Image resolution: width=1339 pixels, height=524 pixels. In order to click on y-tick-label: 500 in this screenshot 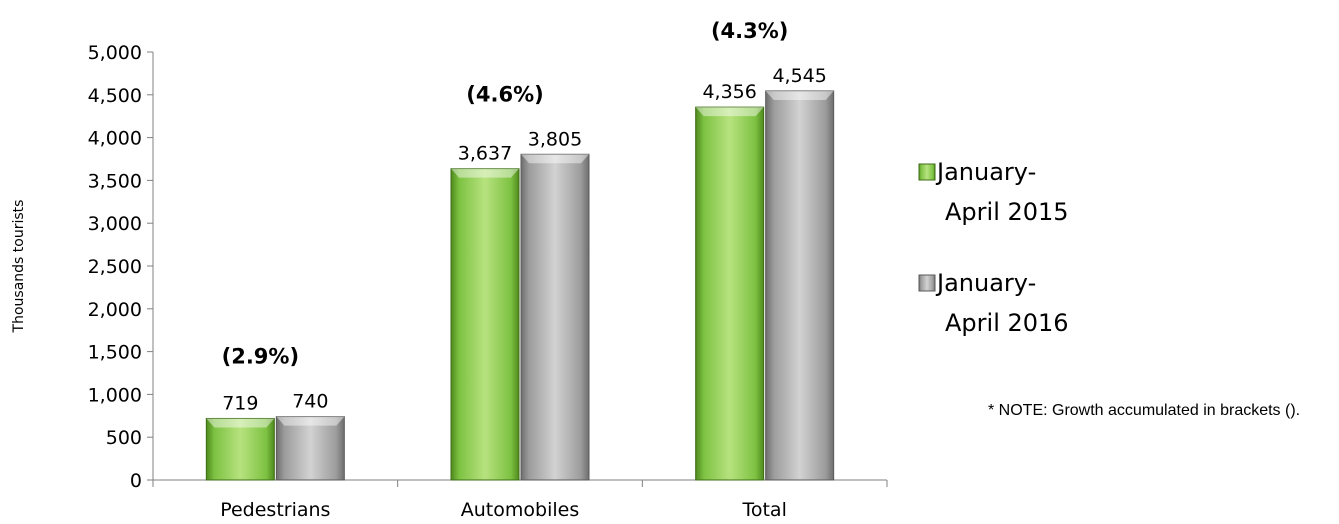, I will do `click(124, 438)`.